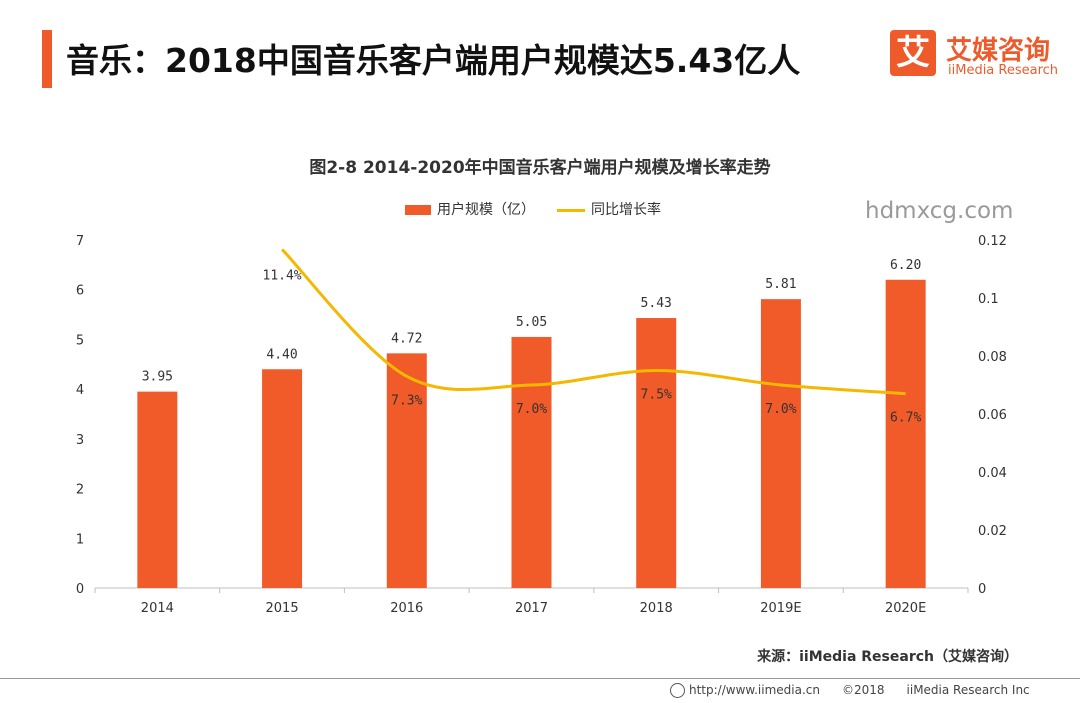  I want to click on y-right-tick-label: 0.02, so click(992, 531).